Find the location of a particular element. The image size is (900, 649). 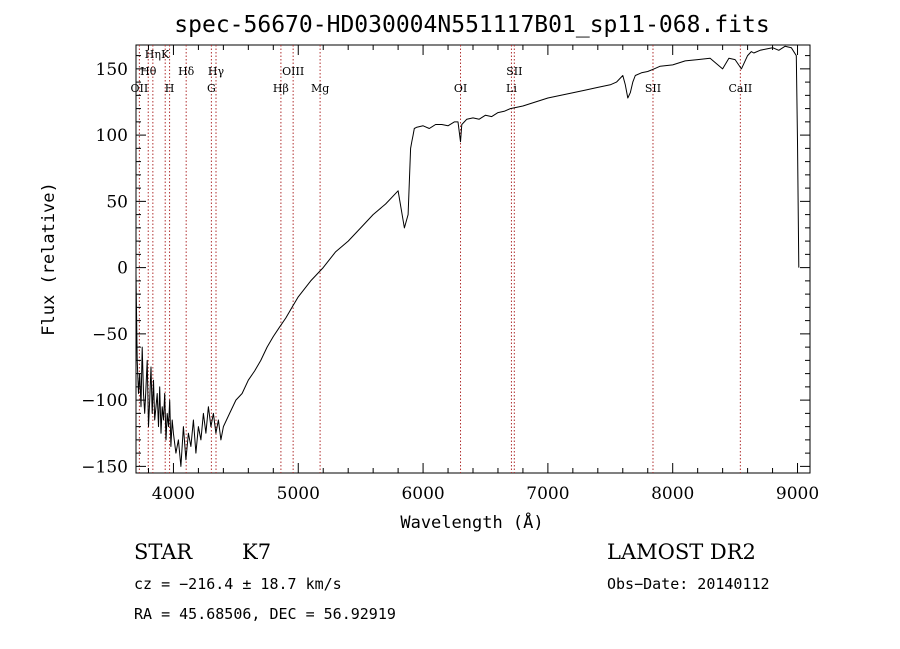

y-tick-label: 50 is located at coordinates (117, 202).